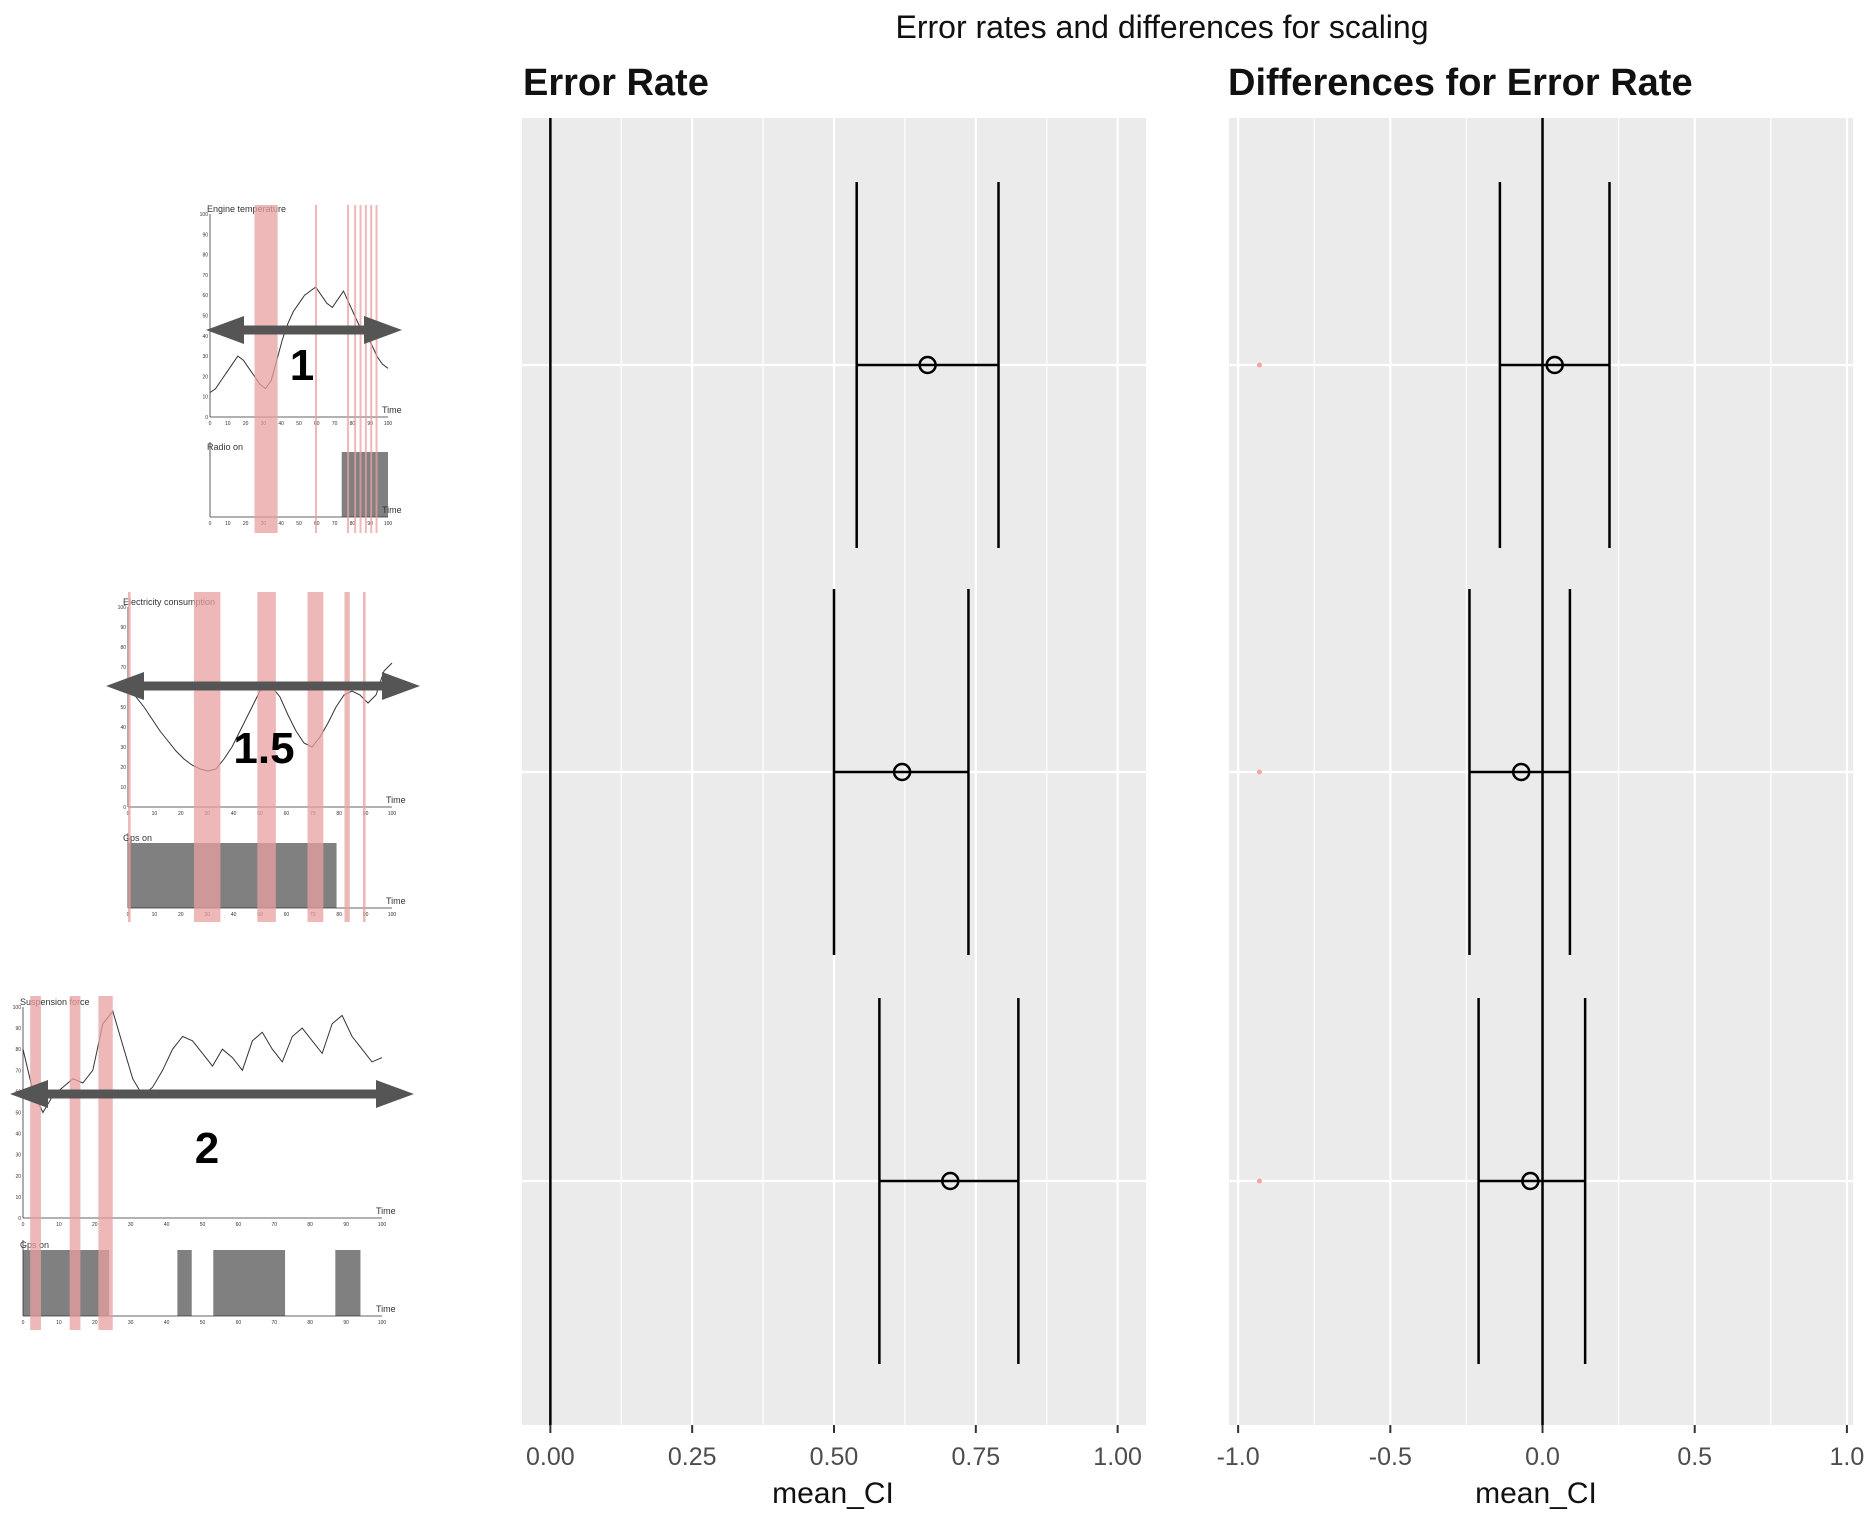 The height and width of the screenshot is (1522, 1864). Describe the element at coordinates (205, 296) in the screenshot. I see `thumb-y-tick: 60` at that location.